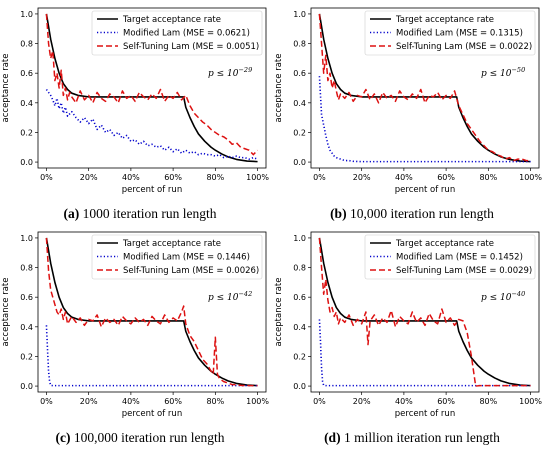 This screenshot has width=550, height=450. I want to click on panel-caption: (c) 100,000 iteration run length, so click(139, 437).